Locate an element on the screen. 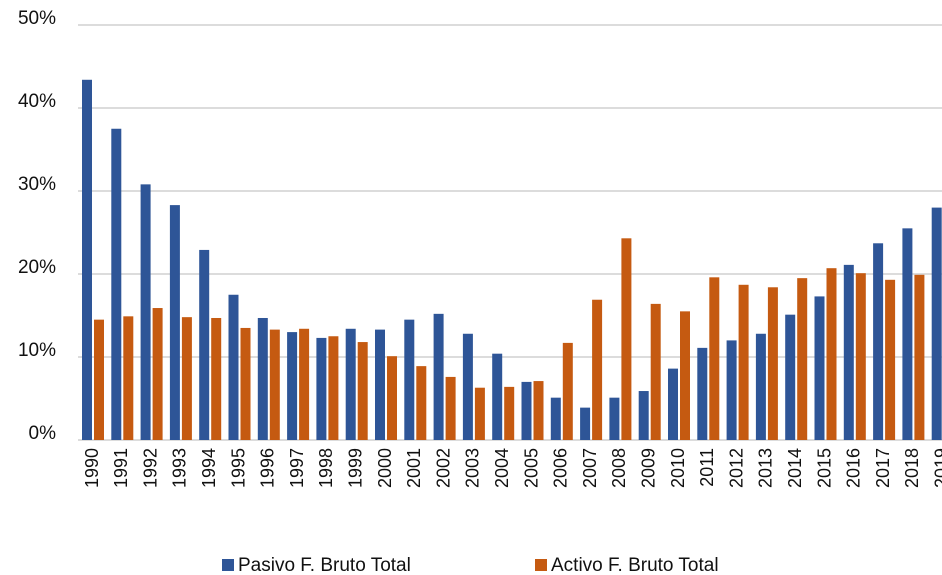 The image size is (942, 575). y-tick-label: 20% is located at coordinates (37, 267).